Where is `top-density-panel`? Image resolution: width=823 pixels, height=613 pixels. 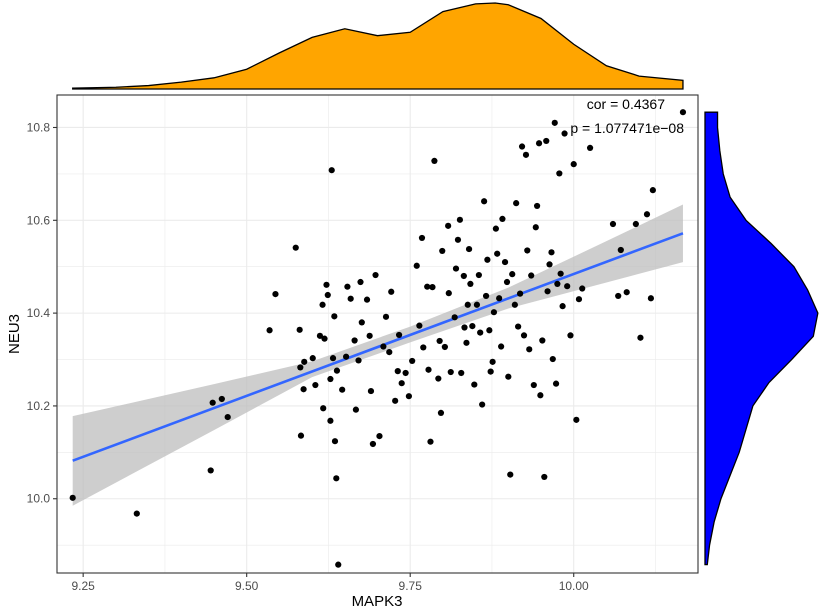 top-density-panel is located at coordinates (378, 46).